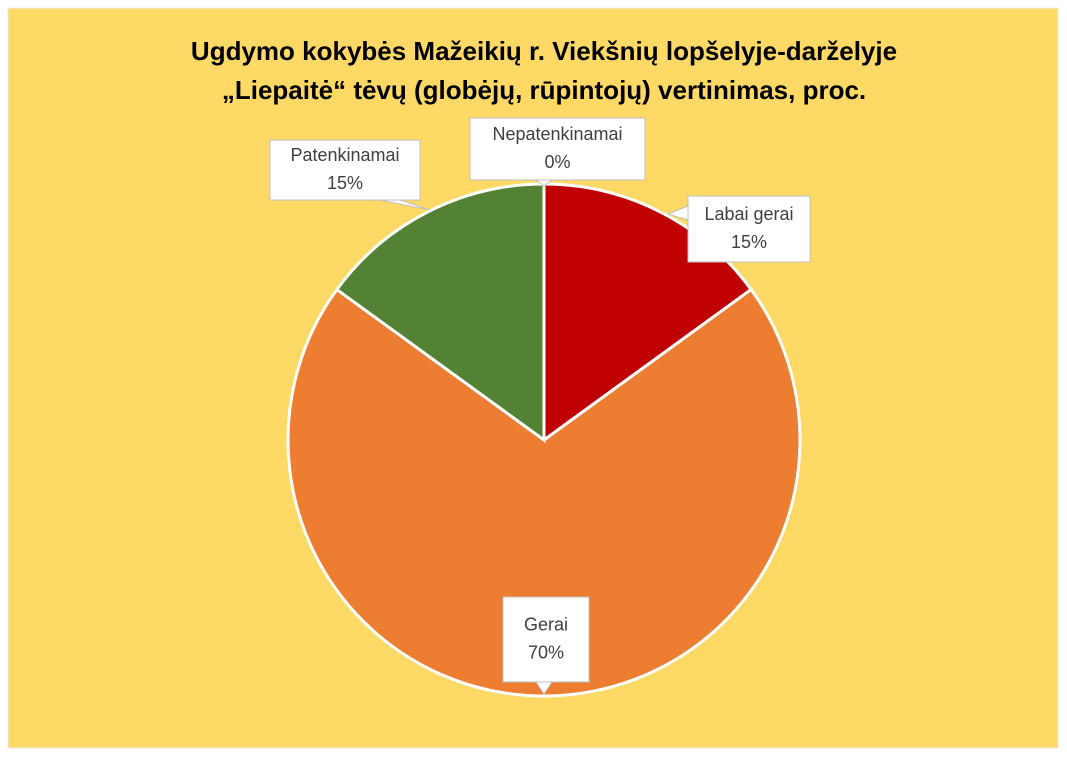 The height and width of the screenshot is (758, 1067). Describe the element at coordinates (440, 312) in the screenshot. I see `pie-slice` at that location.